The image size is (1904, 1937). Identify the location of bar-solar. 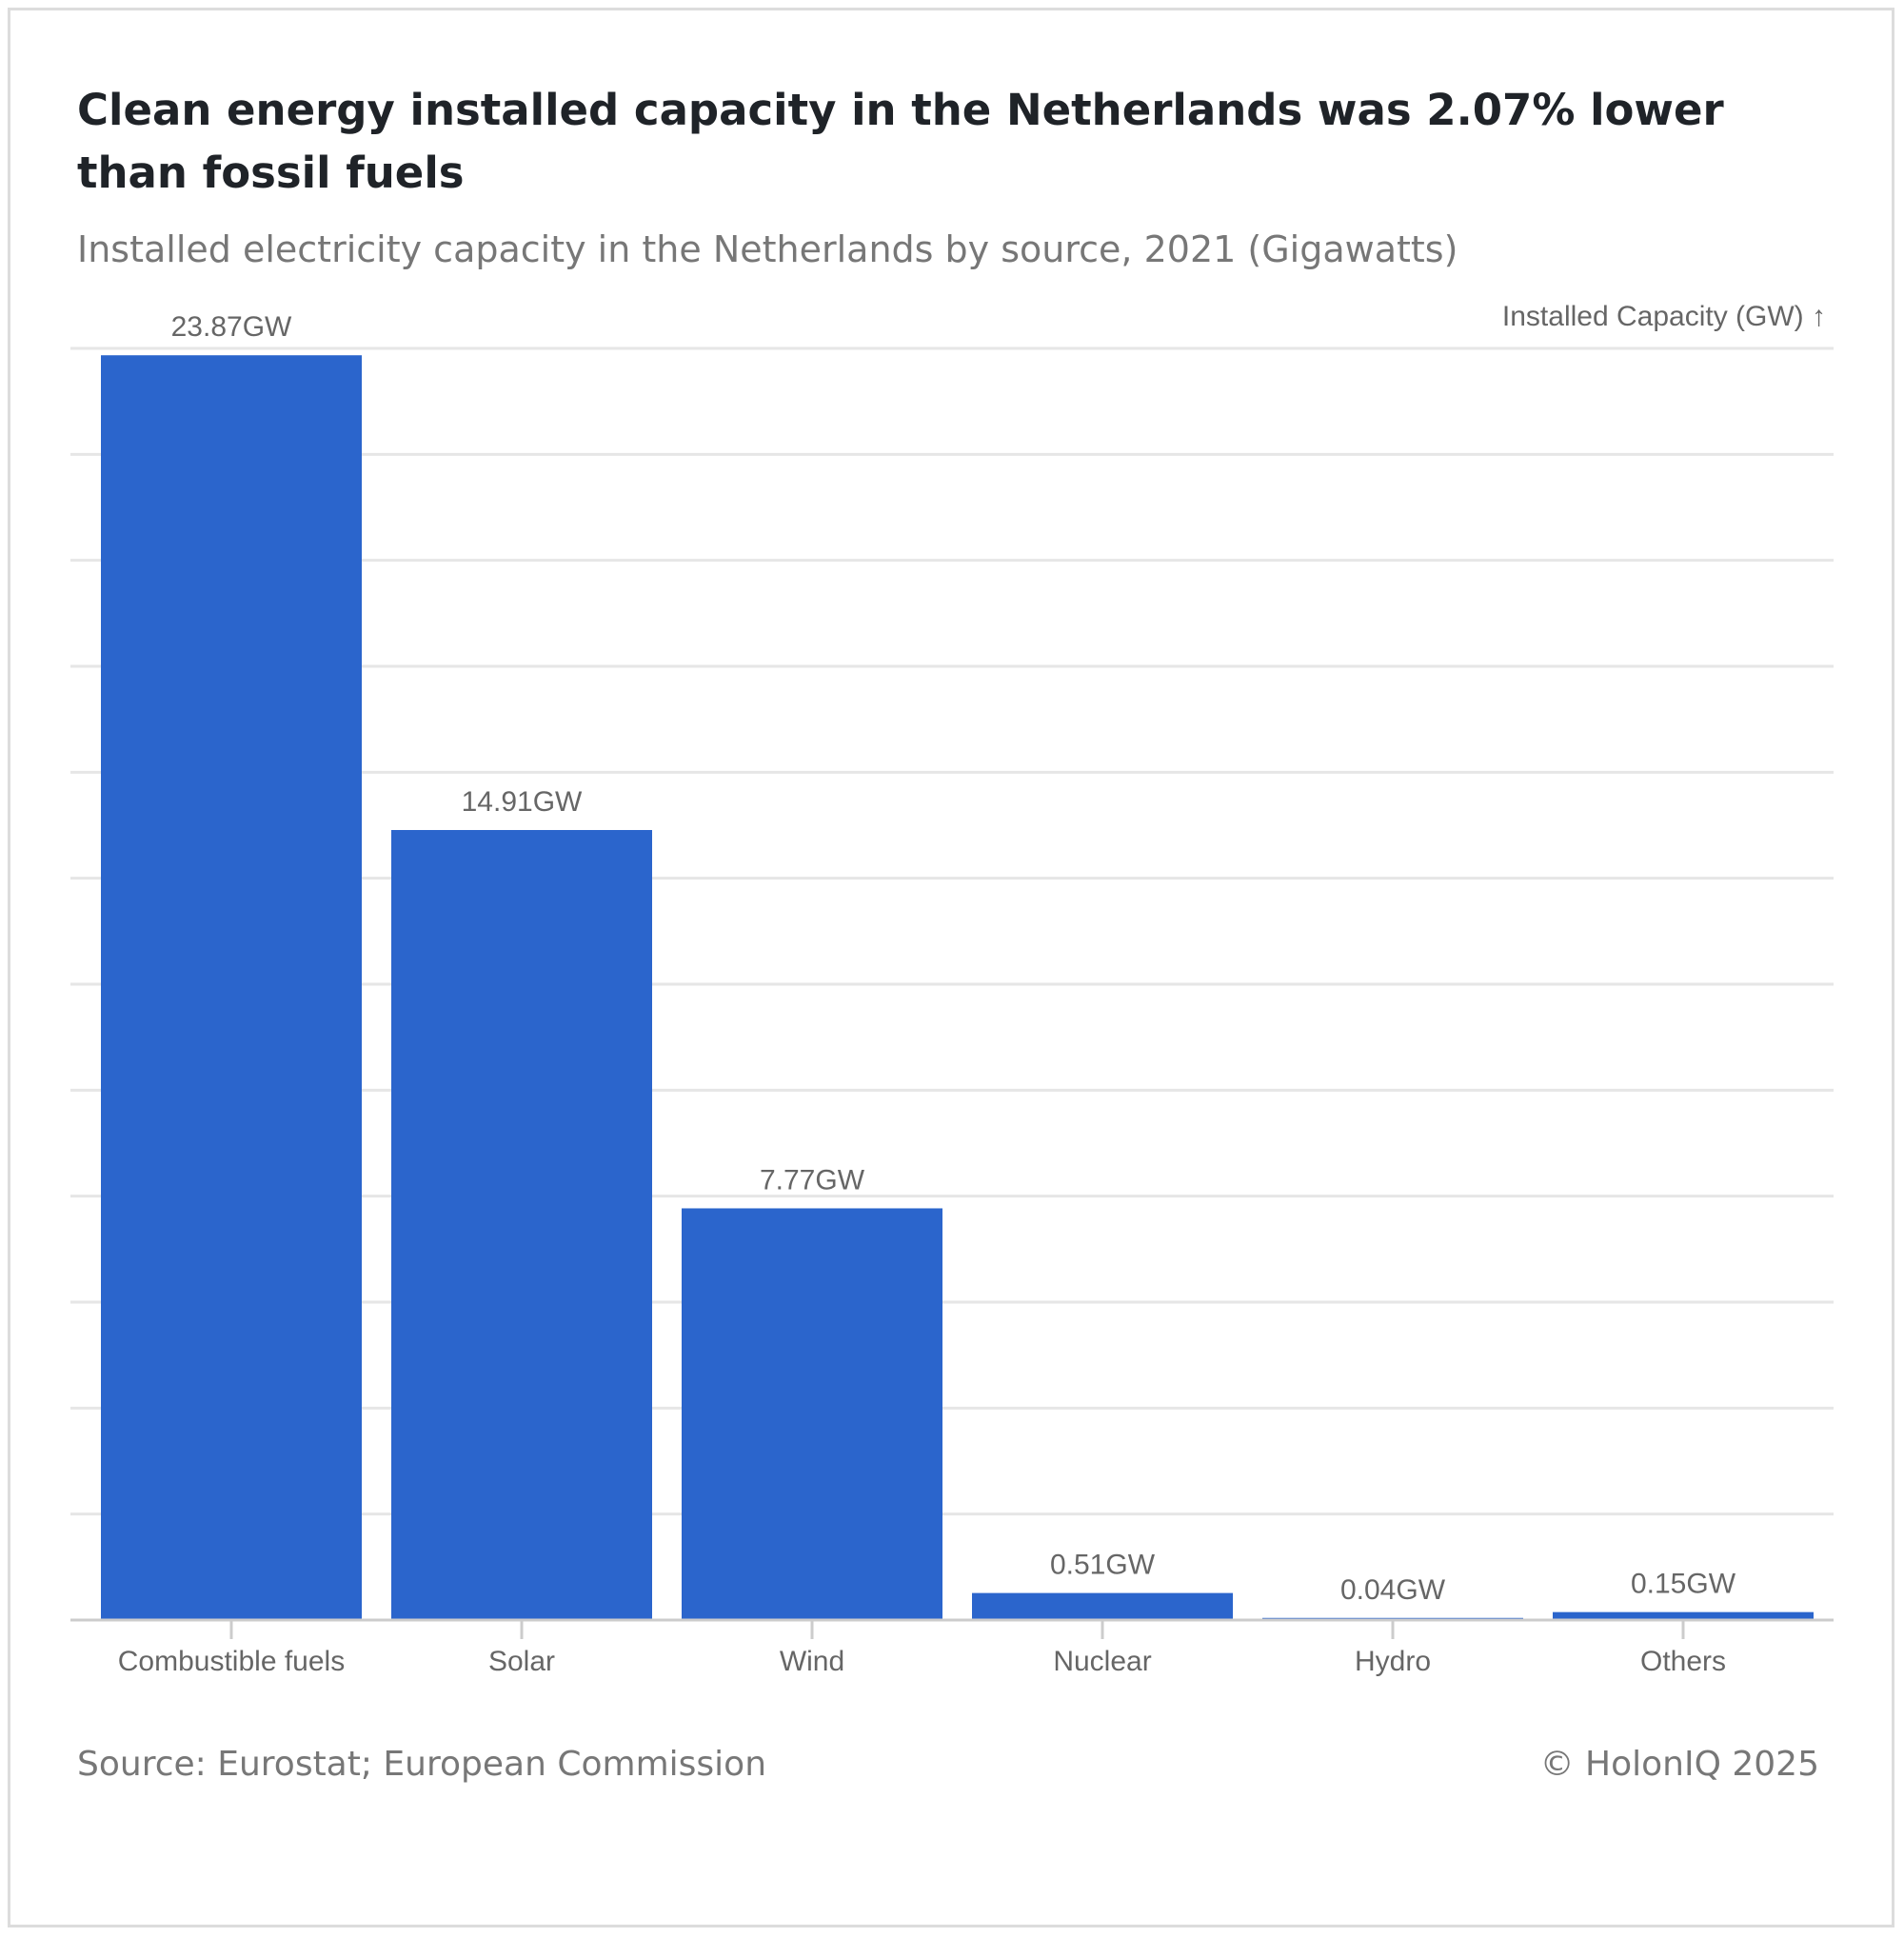
(521, 1225).